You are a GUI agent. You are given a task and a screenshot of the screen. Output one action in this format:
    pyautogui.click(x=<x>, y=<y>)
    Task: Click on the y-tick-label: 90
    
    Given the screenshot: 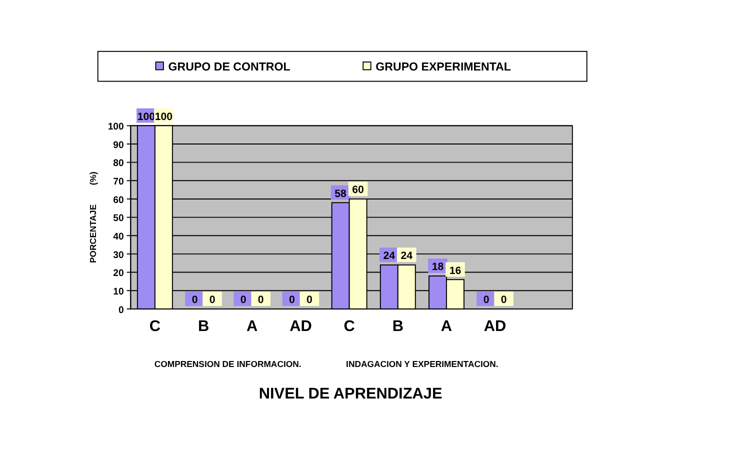 What is the action you would take?
    pyautogui.click(x=118, y=145)
    